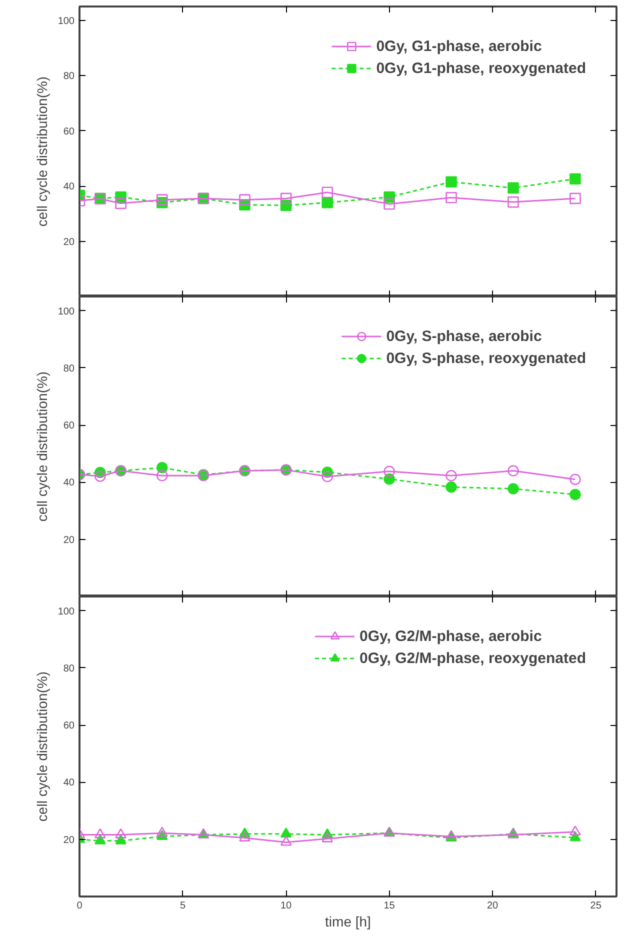 This screenshot has height=936, width=635. What do you see at coordinates (286, 906) in the screenshot?
I see `x-tick-label: 10` at bounding box center [286, 906].